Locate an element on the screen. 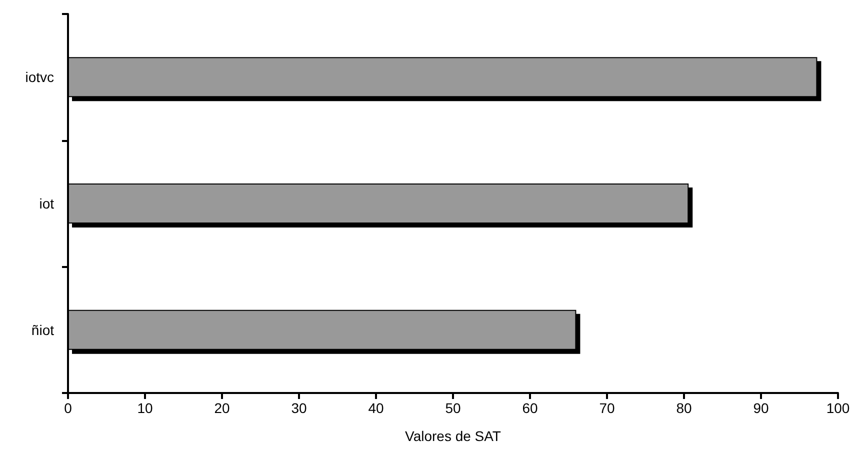 This screenshot has height=471, width=862. x-tick-label: 0 is located at coordinates (68, 408).